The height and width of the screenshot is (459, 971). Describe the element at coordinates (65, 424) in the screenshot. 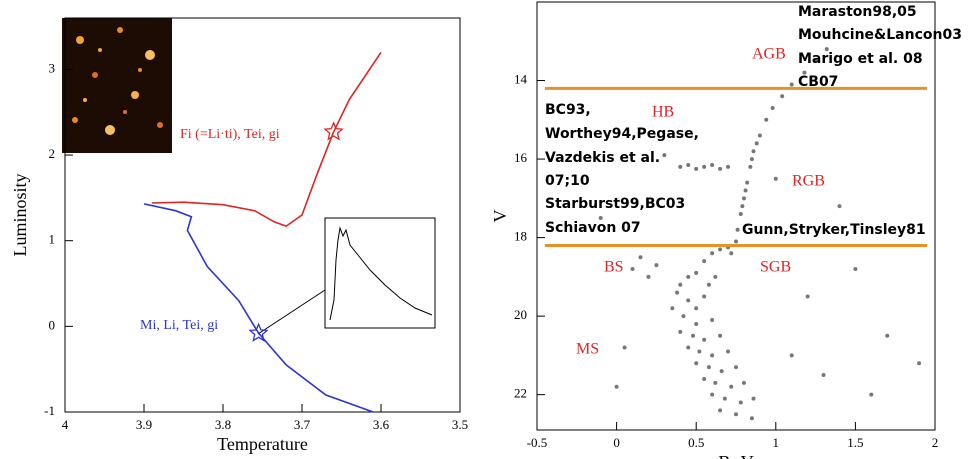

I see `x-tick-label: 4` at that location.